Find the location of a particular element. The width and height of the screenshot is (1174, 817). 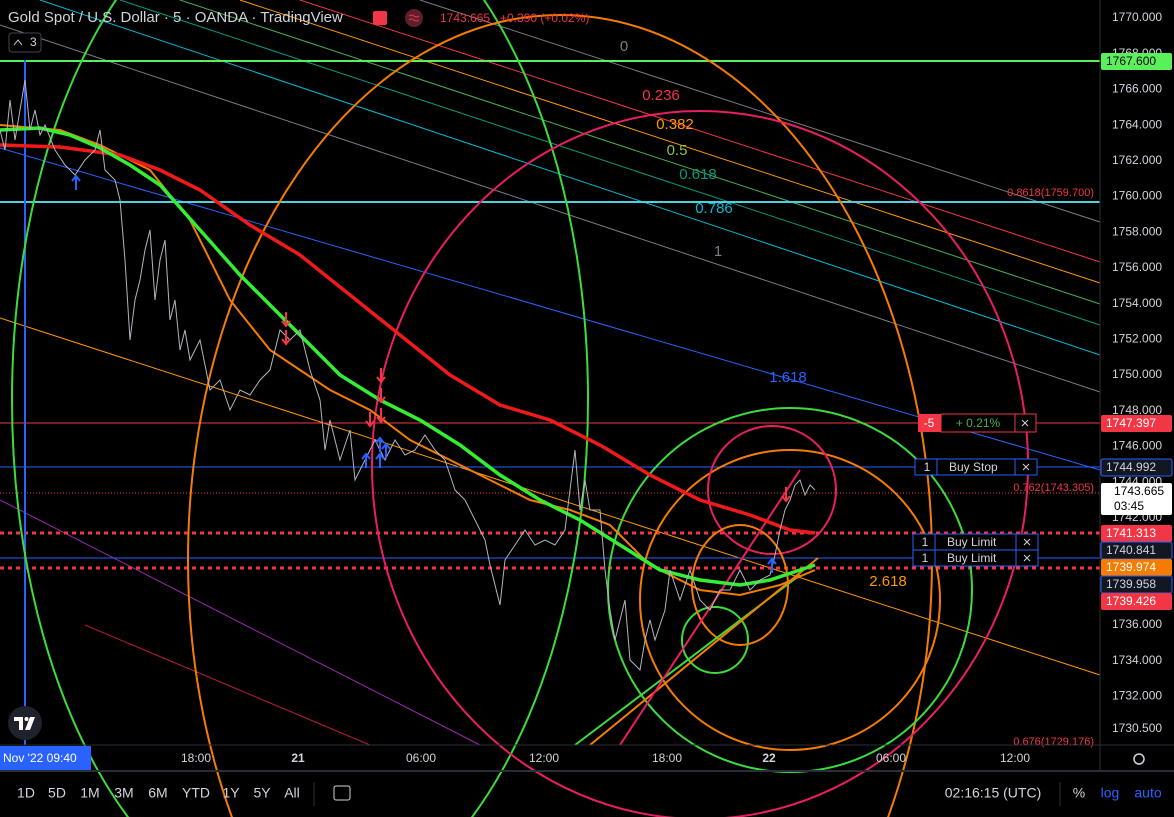

range-button: 1M is located at coordinates (89, 793).